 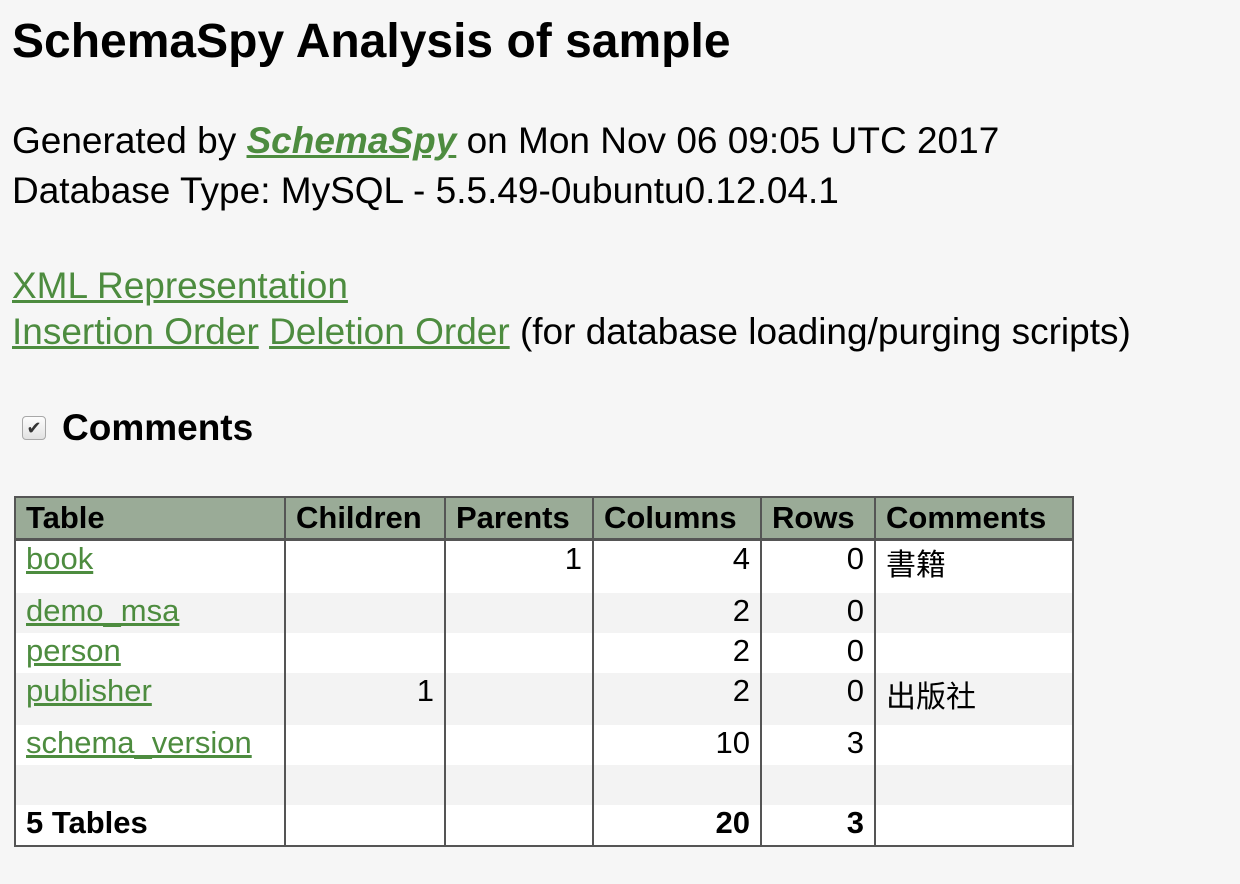 What do you see at coordinates (371, 41) in the screenshot?
I see `page-title: SchemaSpy Analysis of sample` at bounding box center [371, 41].